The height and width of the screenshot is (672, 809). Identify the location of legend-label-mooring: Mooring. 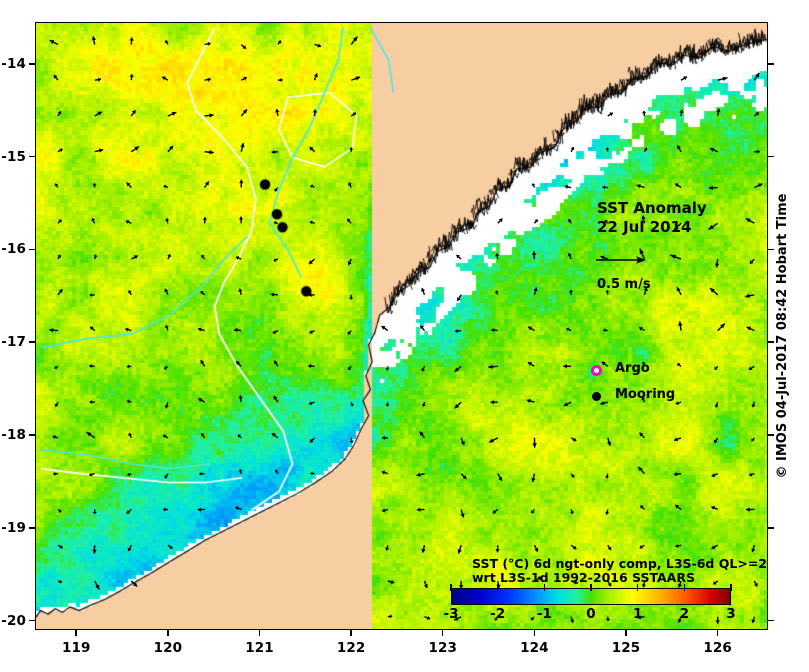
(645, 394).